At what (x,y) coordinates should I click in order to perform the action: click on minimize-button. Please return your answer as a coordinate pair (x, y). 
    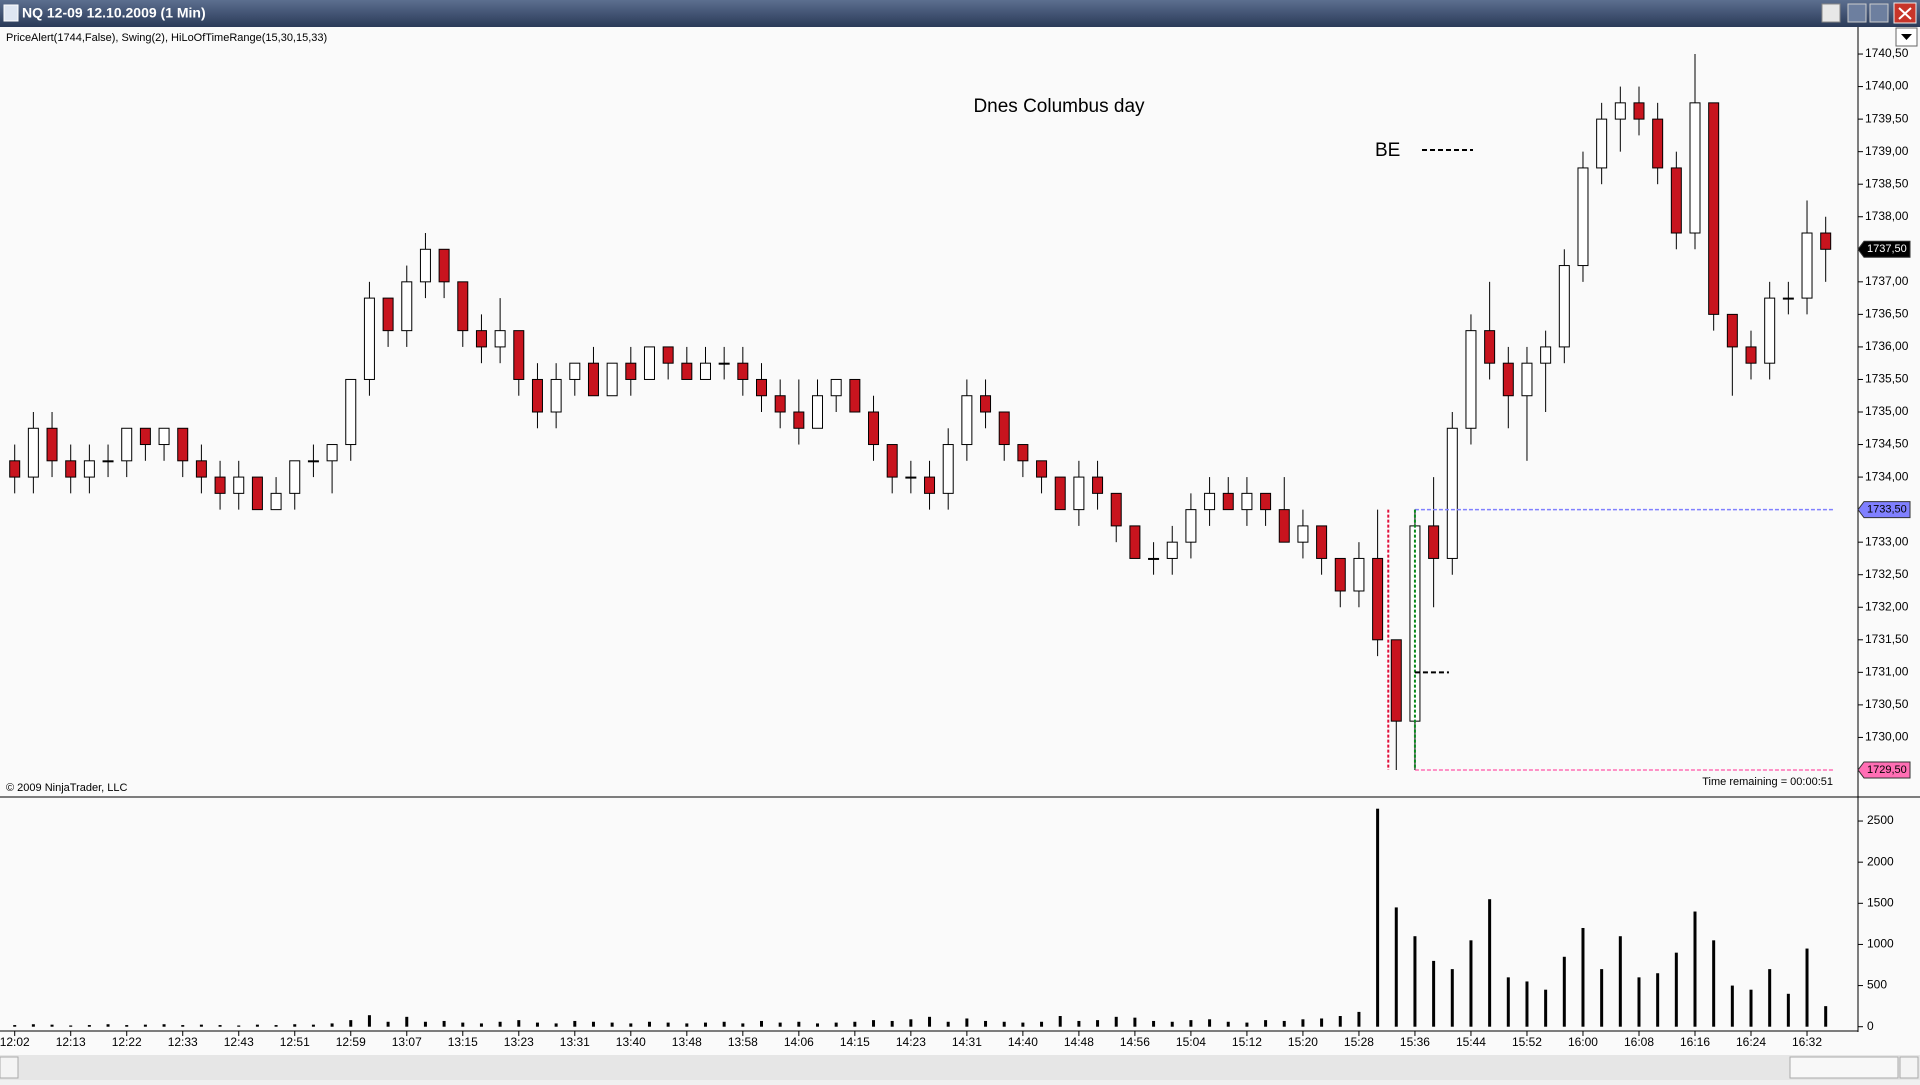
    Looking at the image, I should click on (1857, 13).